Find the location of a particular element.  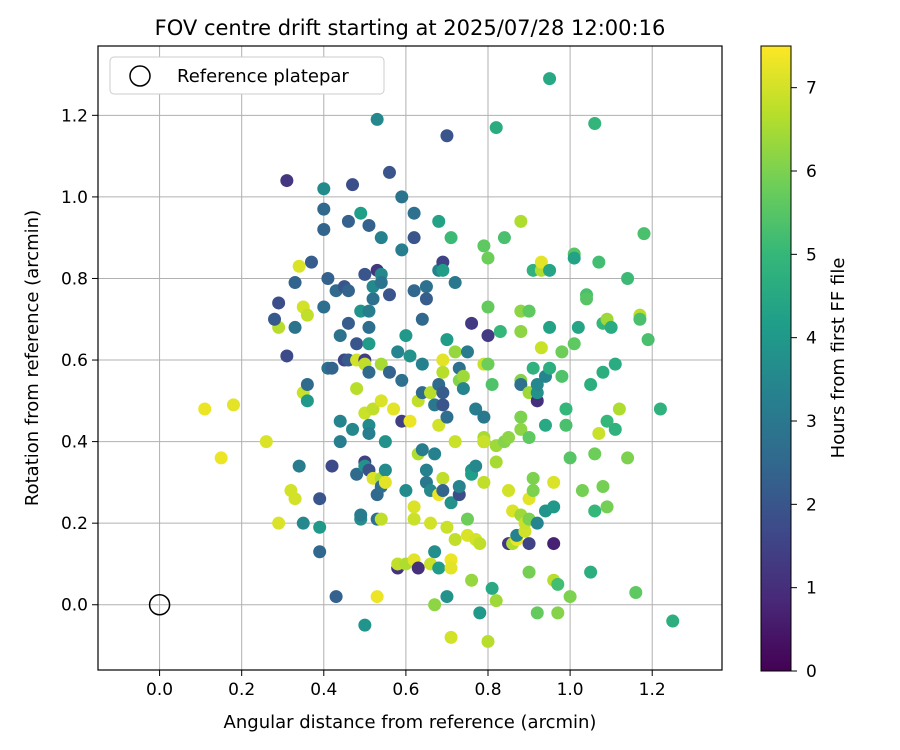

colorbar-tick-label: 4 is located at coordinates (811, 339).